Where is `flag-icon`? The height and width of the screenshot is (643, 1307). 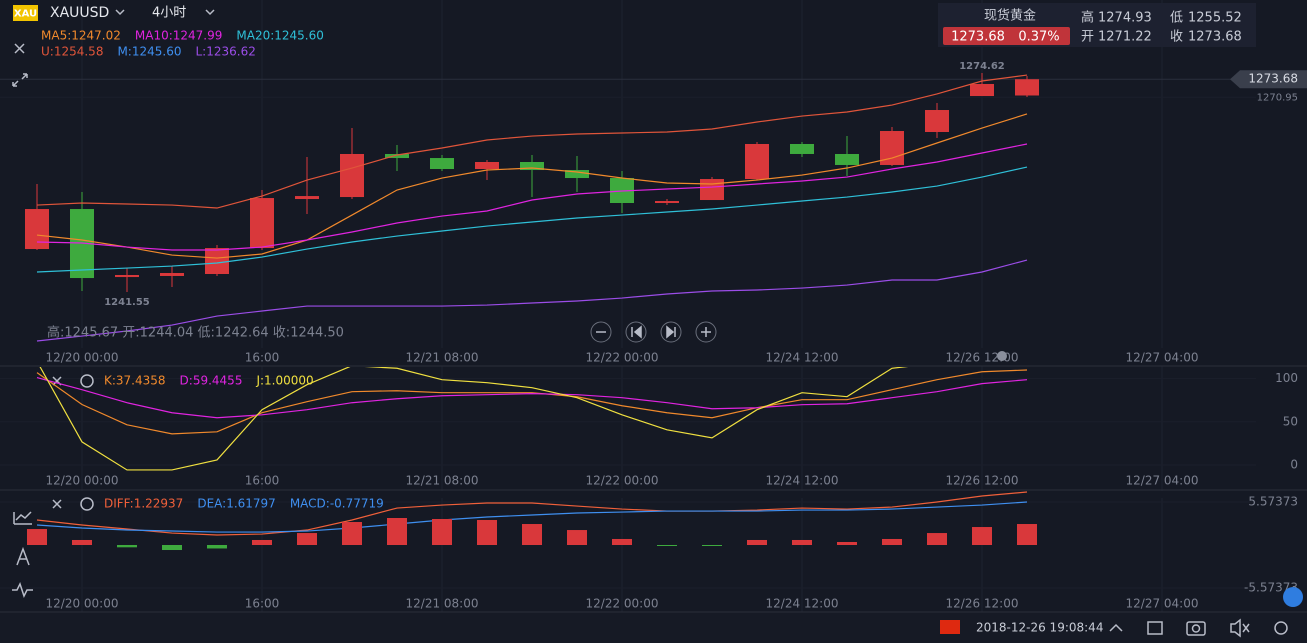
flag-icon is located at coordinates (950, 627).